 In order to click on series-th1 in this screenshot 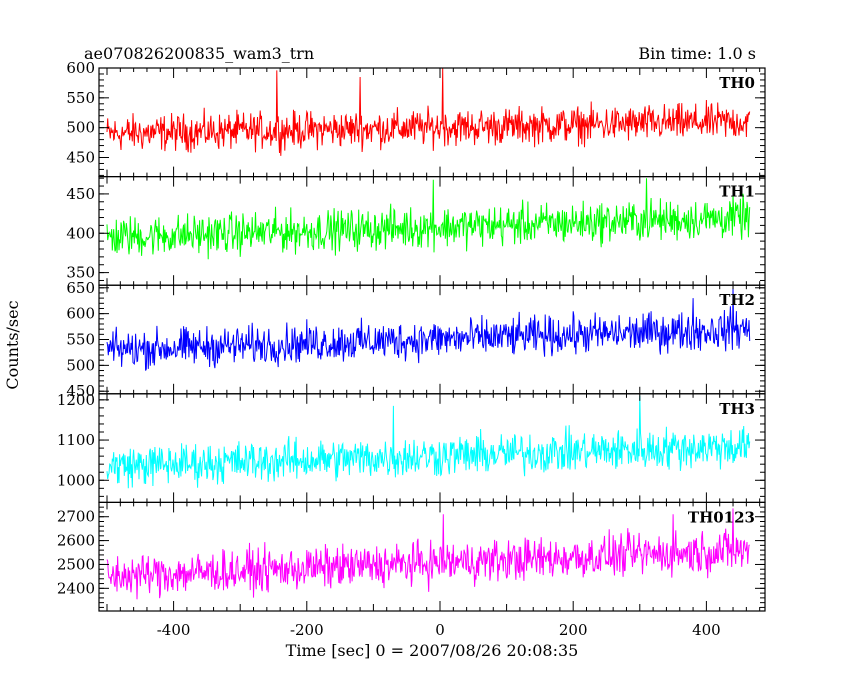, I will do `click(428, 219)`.